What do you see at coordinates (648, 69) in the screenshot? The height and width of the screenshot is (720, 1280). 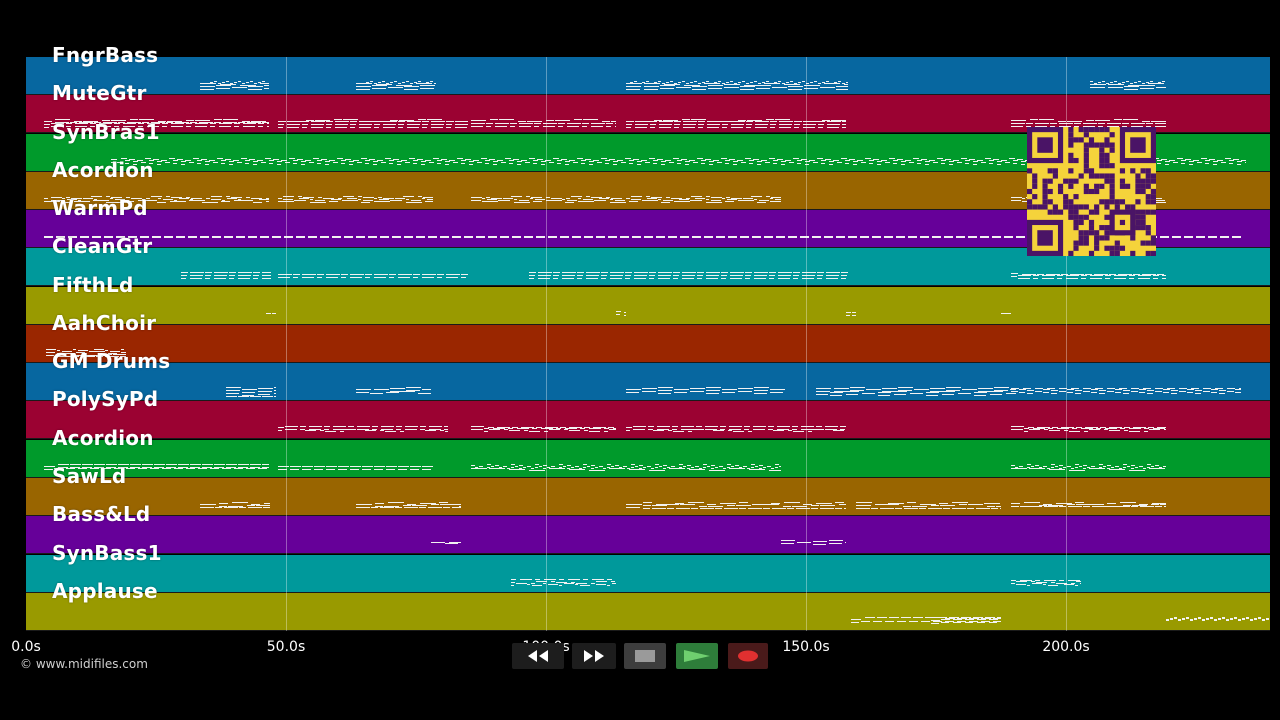 I see `track-row: FngrBass` at bounding box center [648, 69].